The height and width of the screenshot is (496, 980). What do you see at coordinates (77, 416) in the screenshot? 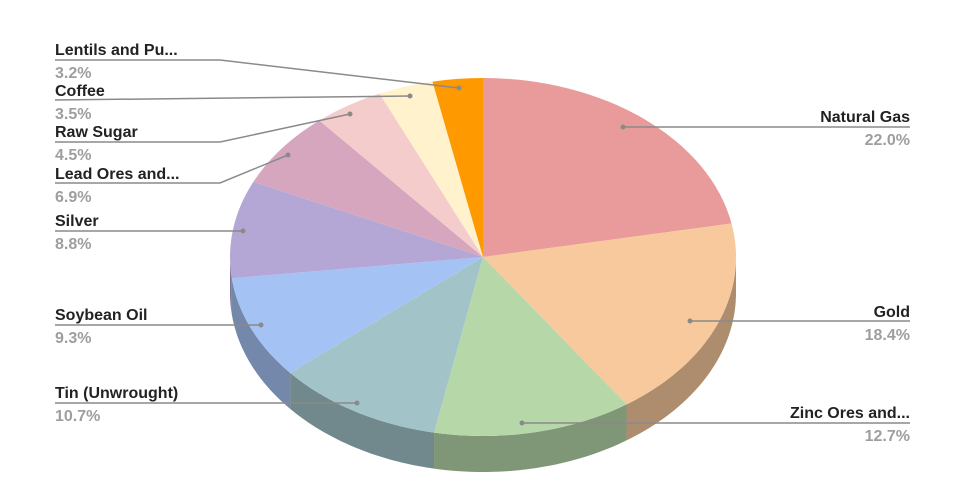
I see `slice-value-label: 10.7%` at bounding box center [77, 416].